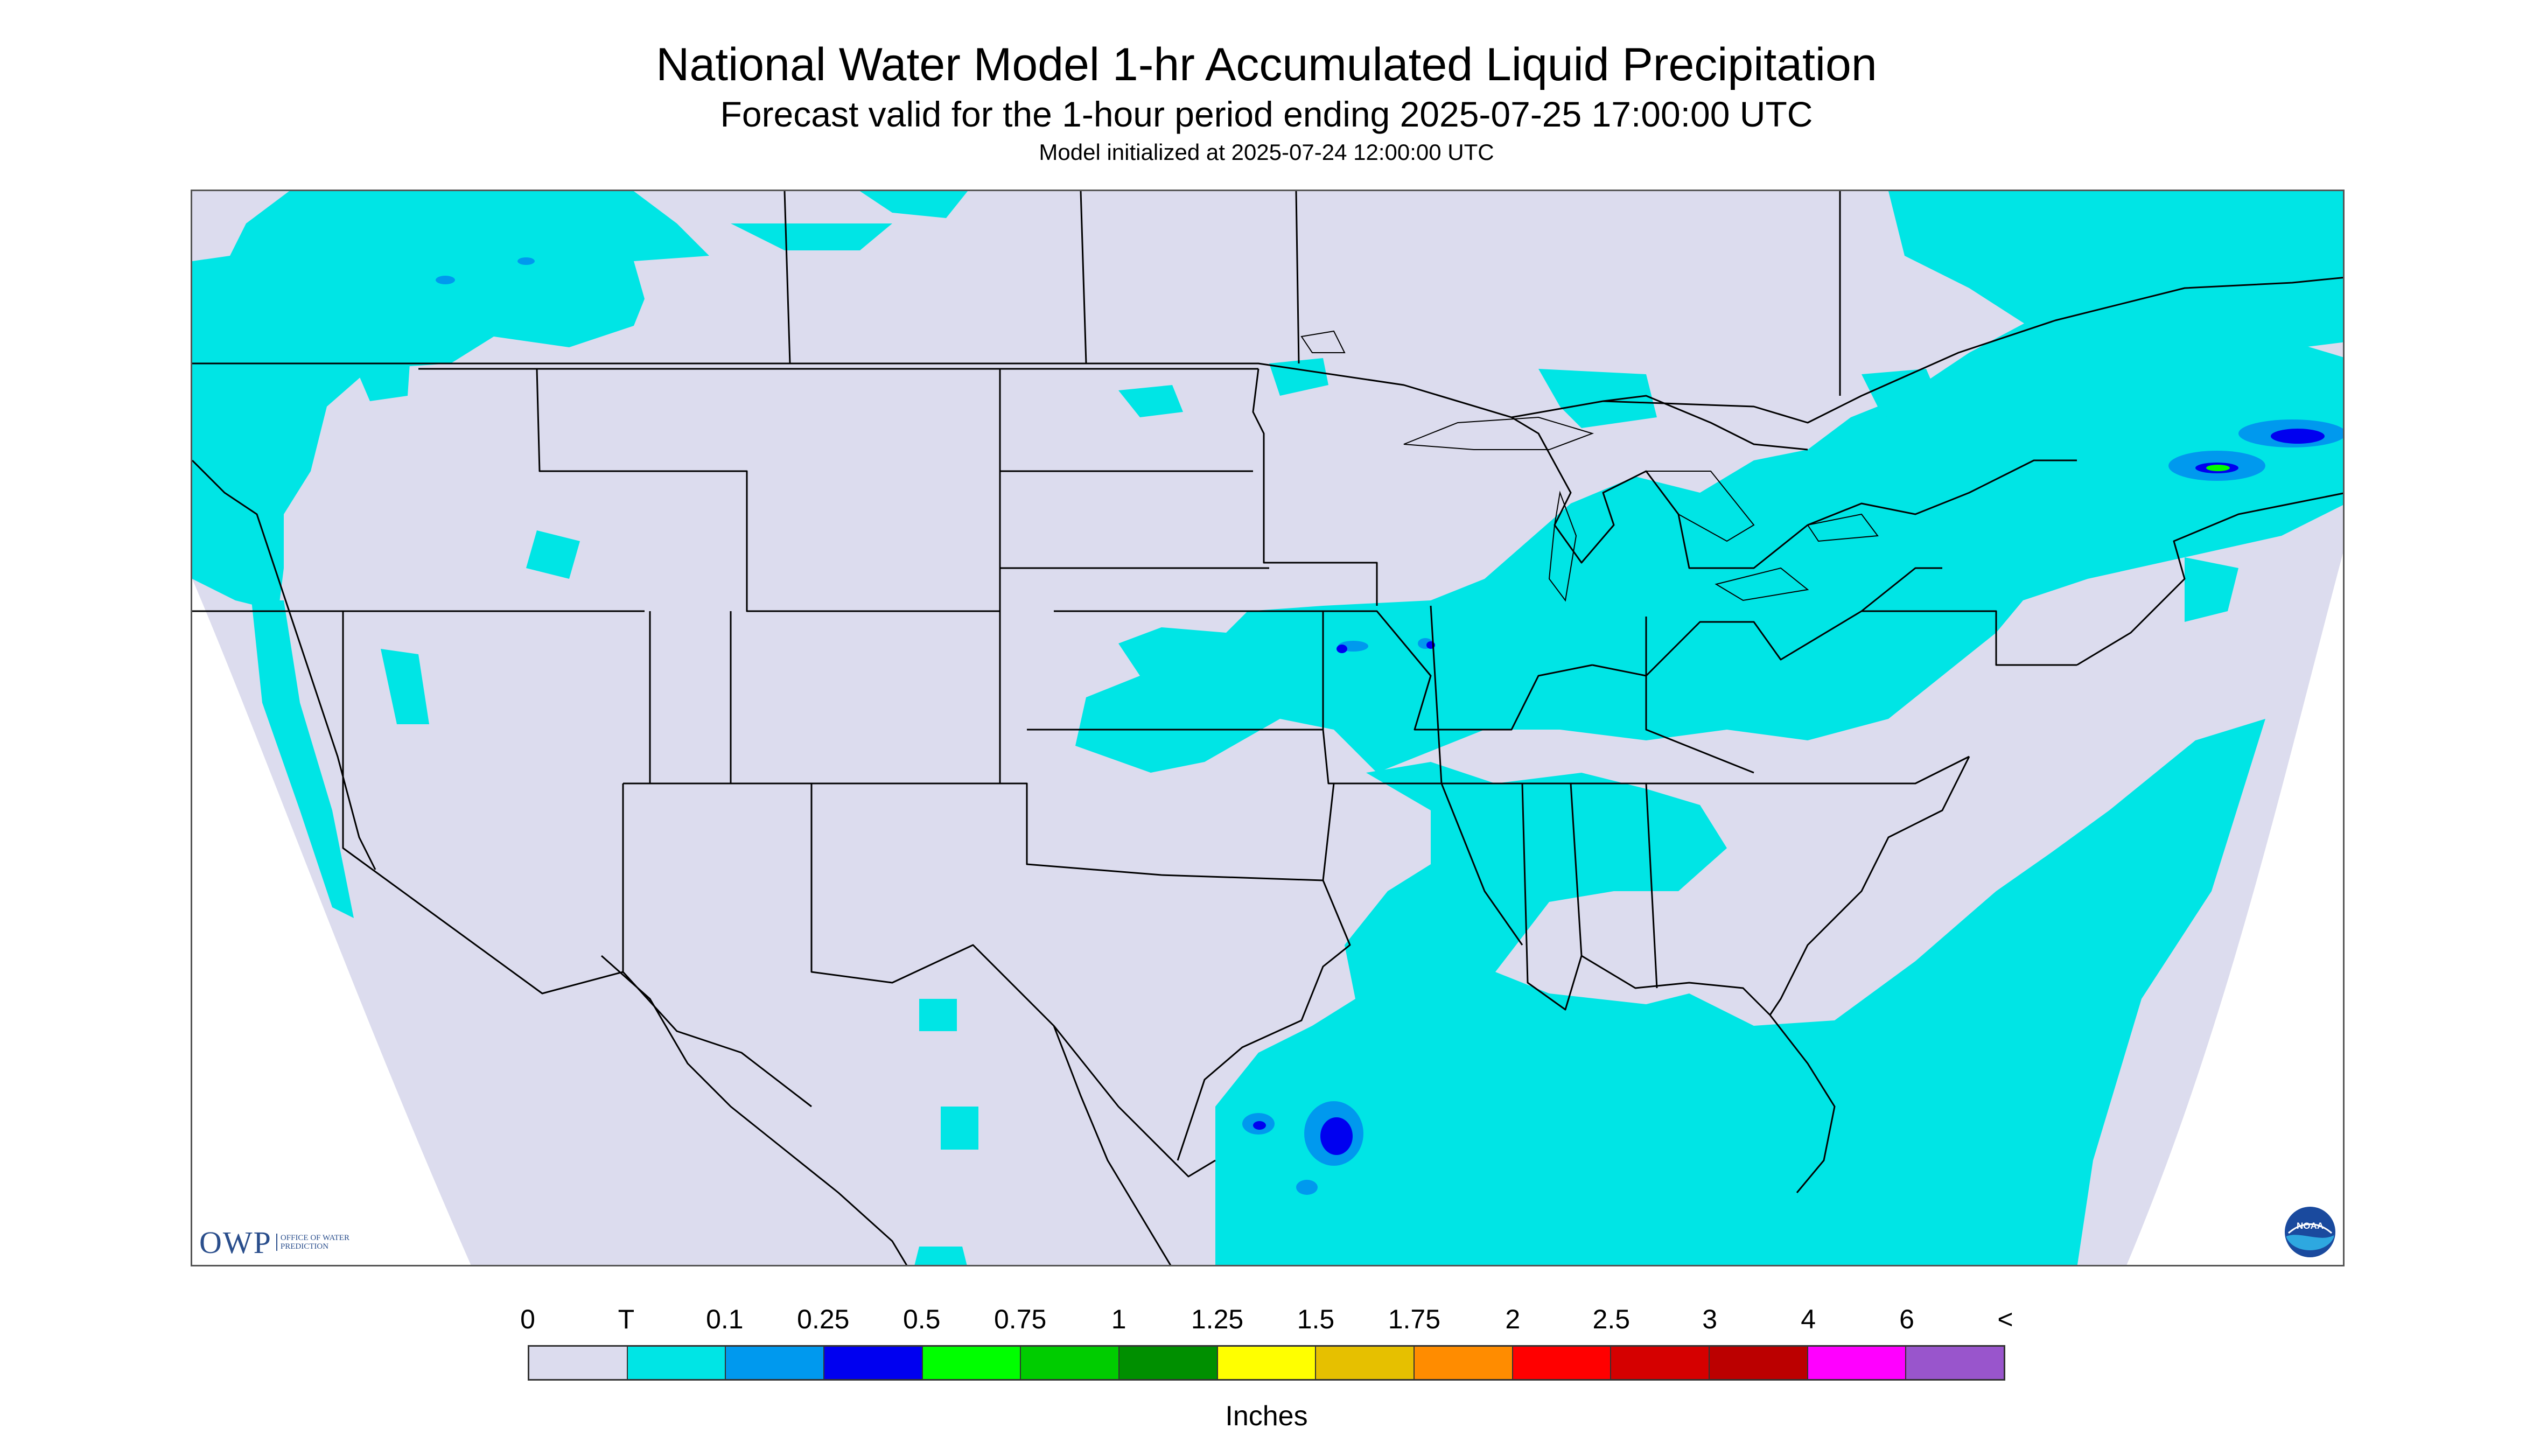 The image size is (2533, 1456). Describe the element at coordinates (275, 1242) in the screenshot. I see `owp-logo: OWP OFFICE OF WATER PREDICTION` at that location.